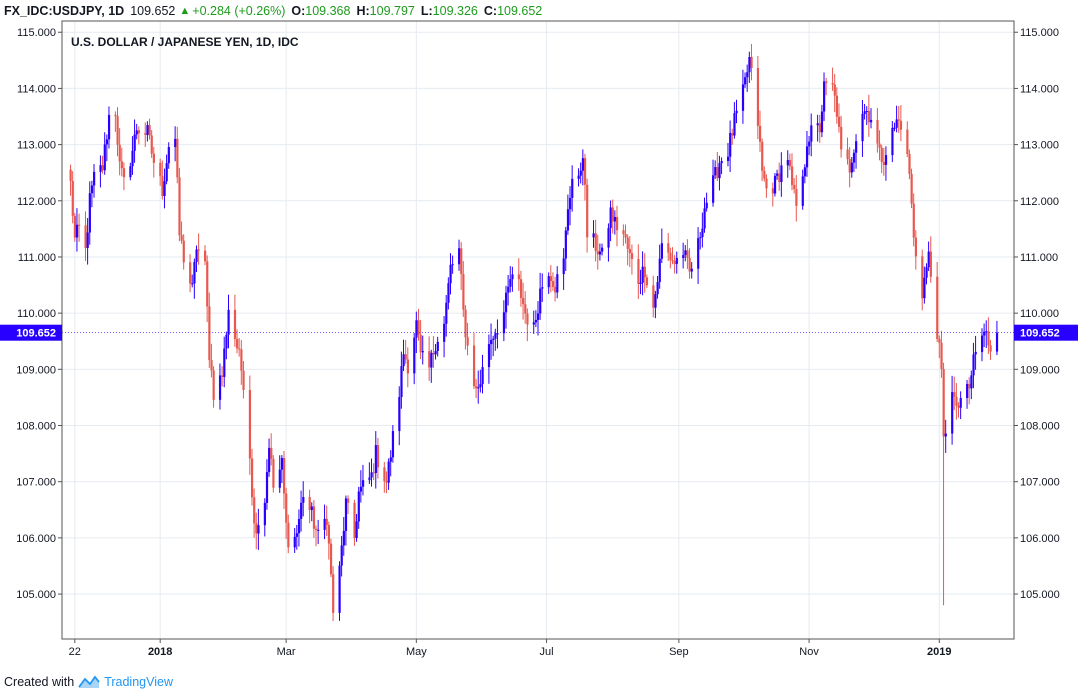 This screenshot has height=699, width=1078. What do you see at coordinates (679, 652) in the screenshot?
I see `x-tick-label: Sep` at bounding box center [679, 652].